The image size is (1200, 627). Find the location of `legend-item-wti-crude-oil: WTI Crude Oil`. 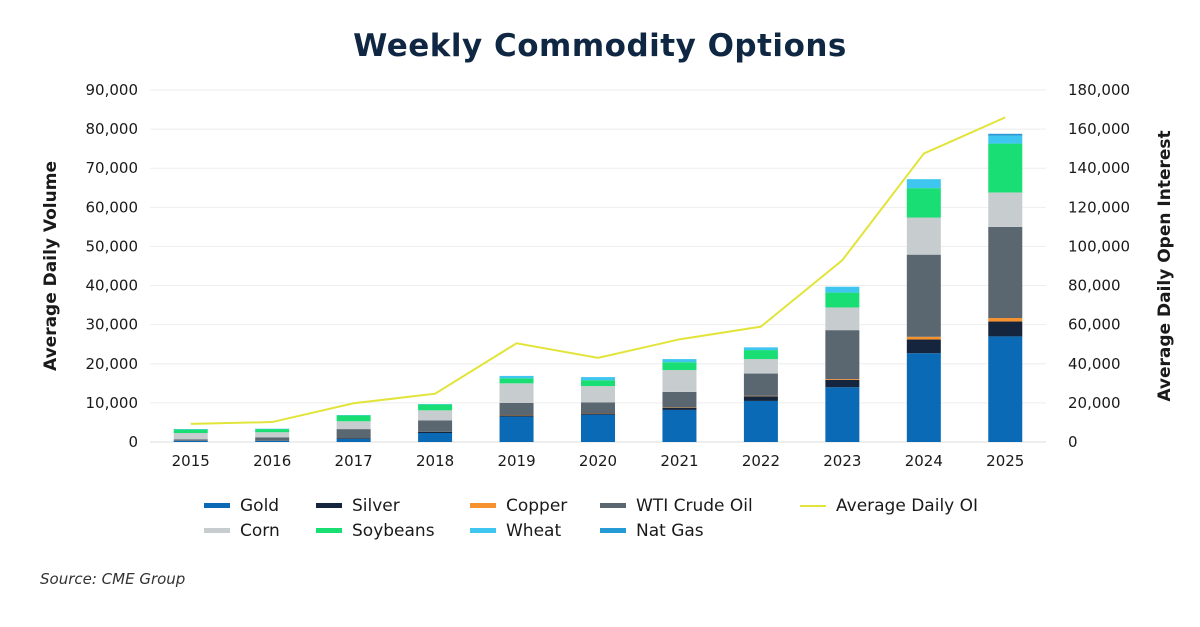

legend-item-wti-crude-oil: WTI Crude Oil is located at coordinates (676, 505).